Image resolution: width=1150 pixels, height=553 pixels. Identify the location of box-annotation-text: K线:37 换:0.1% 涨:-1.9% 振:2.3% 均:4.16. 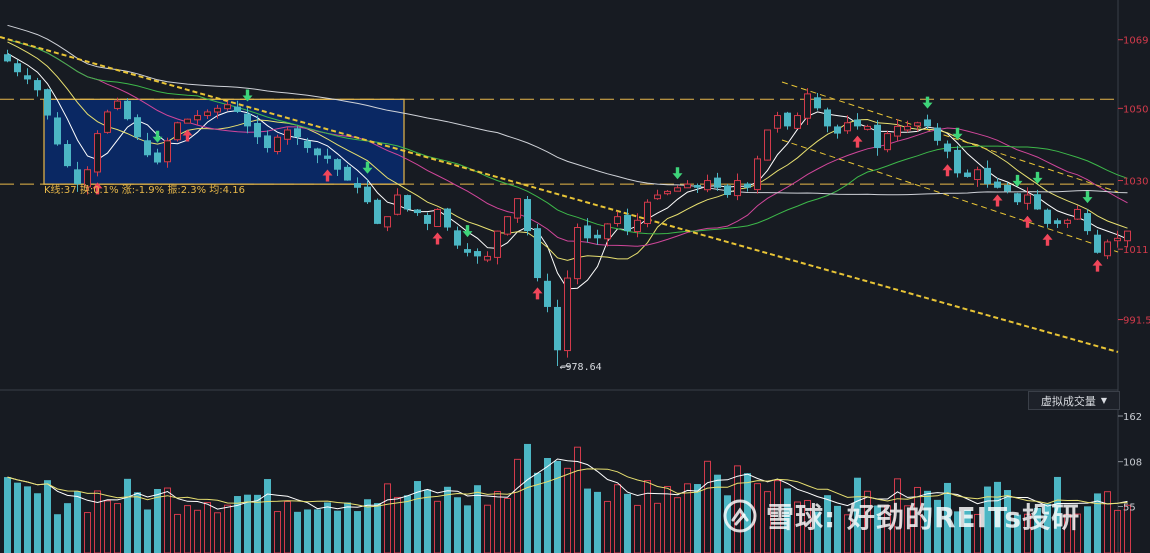
(144, 189).